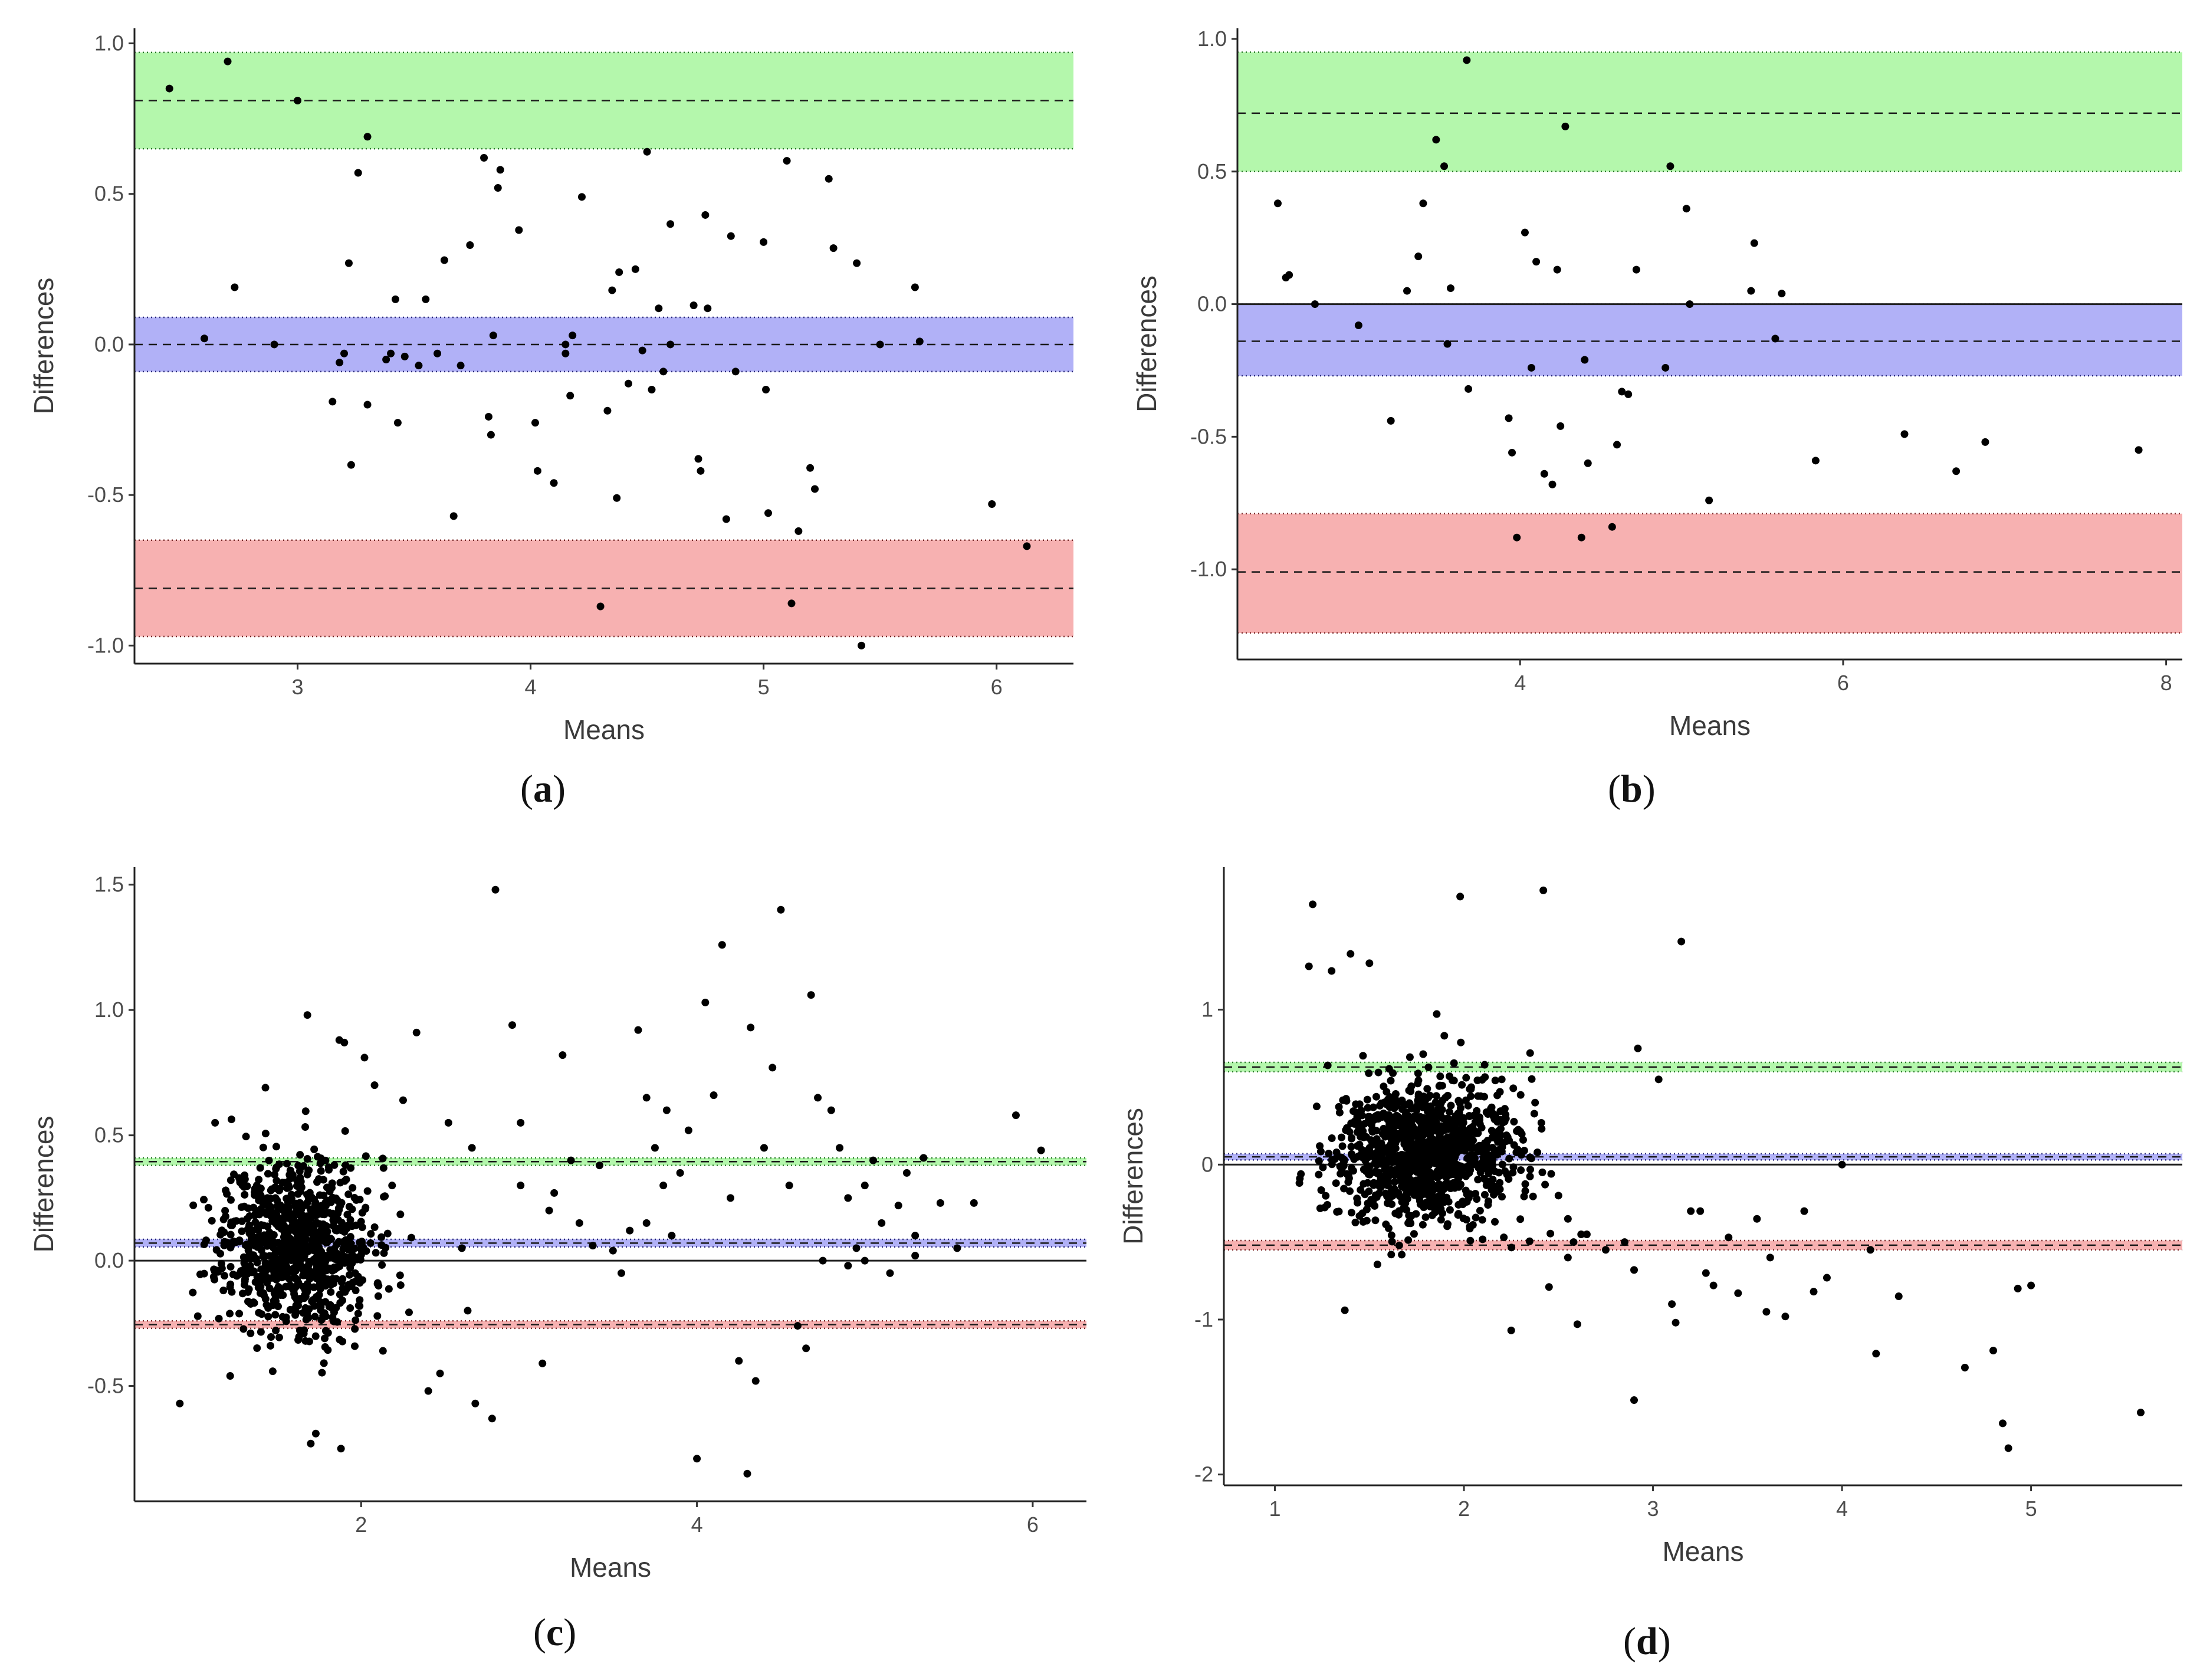 This screenshot has width=2200, height=1680. What do you see at coordinates (1203, 1319) in the screenshot?
I see `y-tick-label-d-1: -1` at bounding box center [1203, 1319].